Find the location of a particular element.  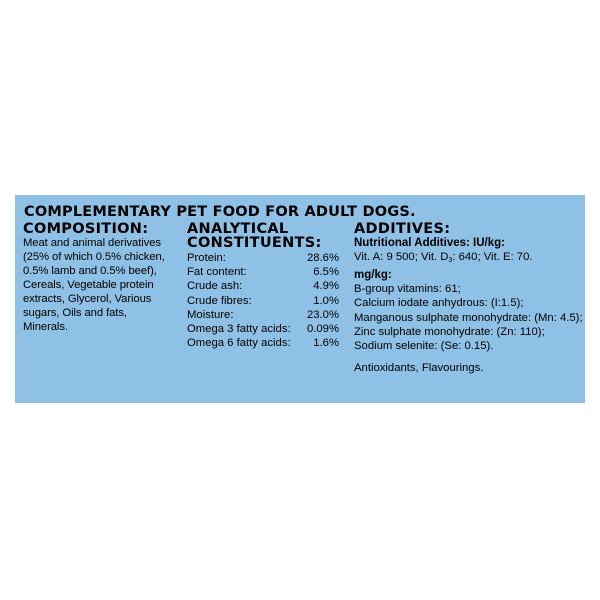

composition-line: Minerals. is located at coordinates (45, 327).